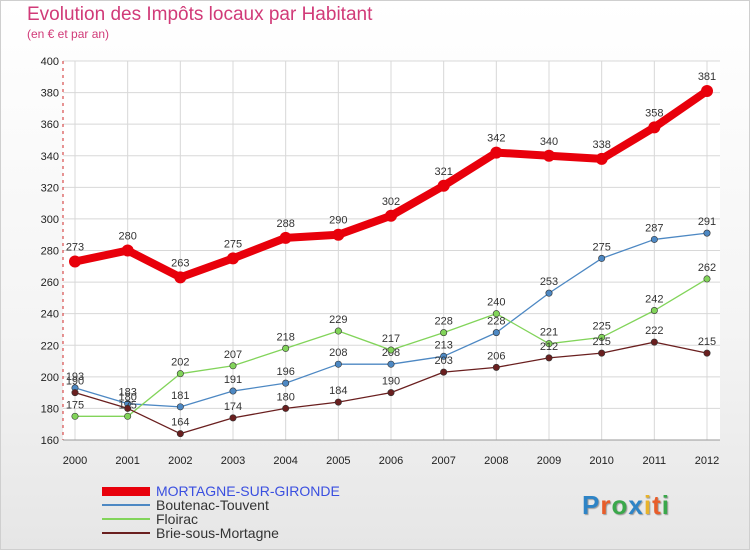 Image resolution: width=750 pixels, height=550 pixels. Describe the element at coordinates (443, 345) in the screenshot. I see `data-label: 213` at that location.